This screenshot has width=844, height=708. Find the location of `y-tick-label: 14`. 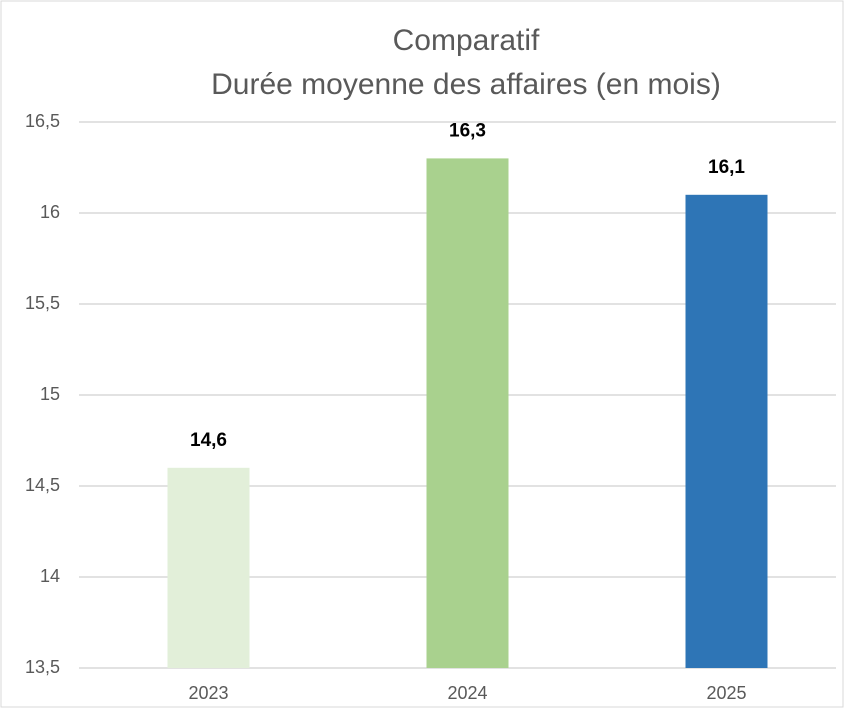

y-tick-label: 14 is located at coordinates (50, 576).